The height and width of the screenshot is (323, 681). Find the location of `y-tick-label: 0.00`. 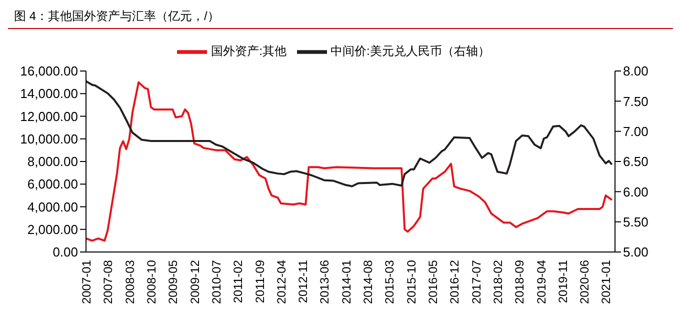

y-tick-label: 0.00 is located at coordinates (65, 252).